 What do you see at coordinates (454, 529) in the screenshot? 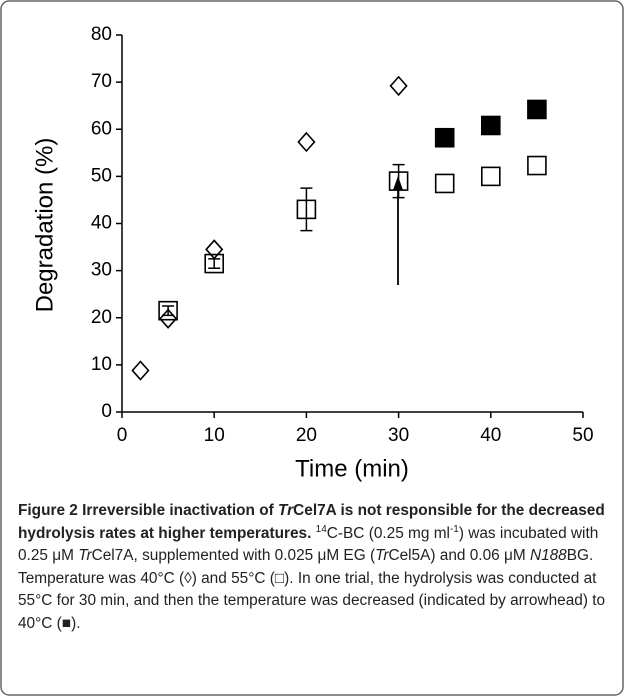
I see `caption-text: -1` at bounding box center [454, 529].